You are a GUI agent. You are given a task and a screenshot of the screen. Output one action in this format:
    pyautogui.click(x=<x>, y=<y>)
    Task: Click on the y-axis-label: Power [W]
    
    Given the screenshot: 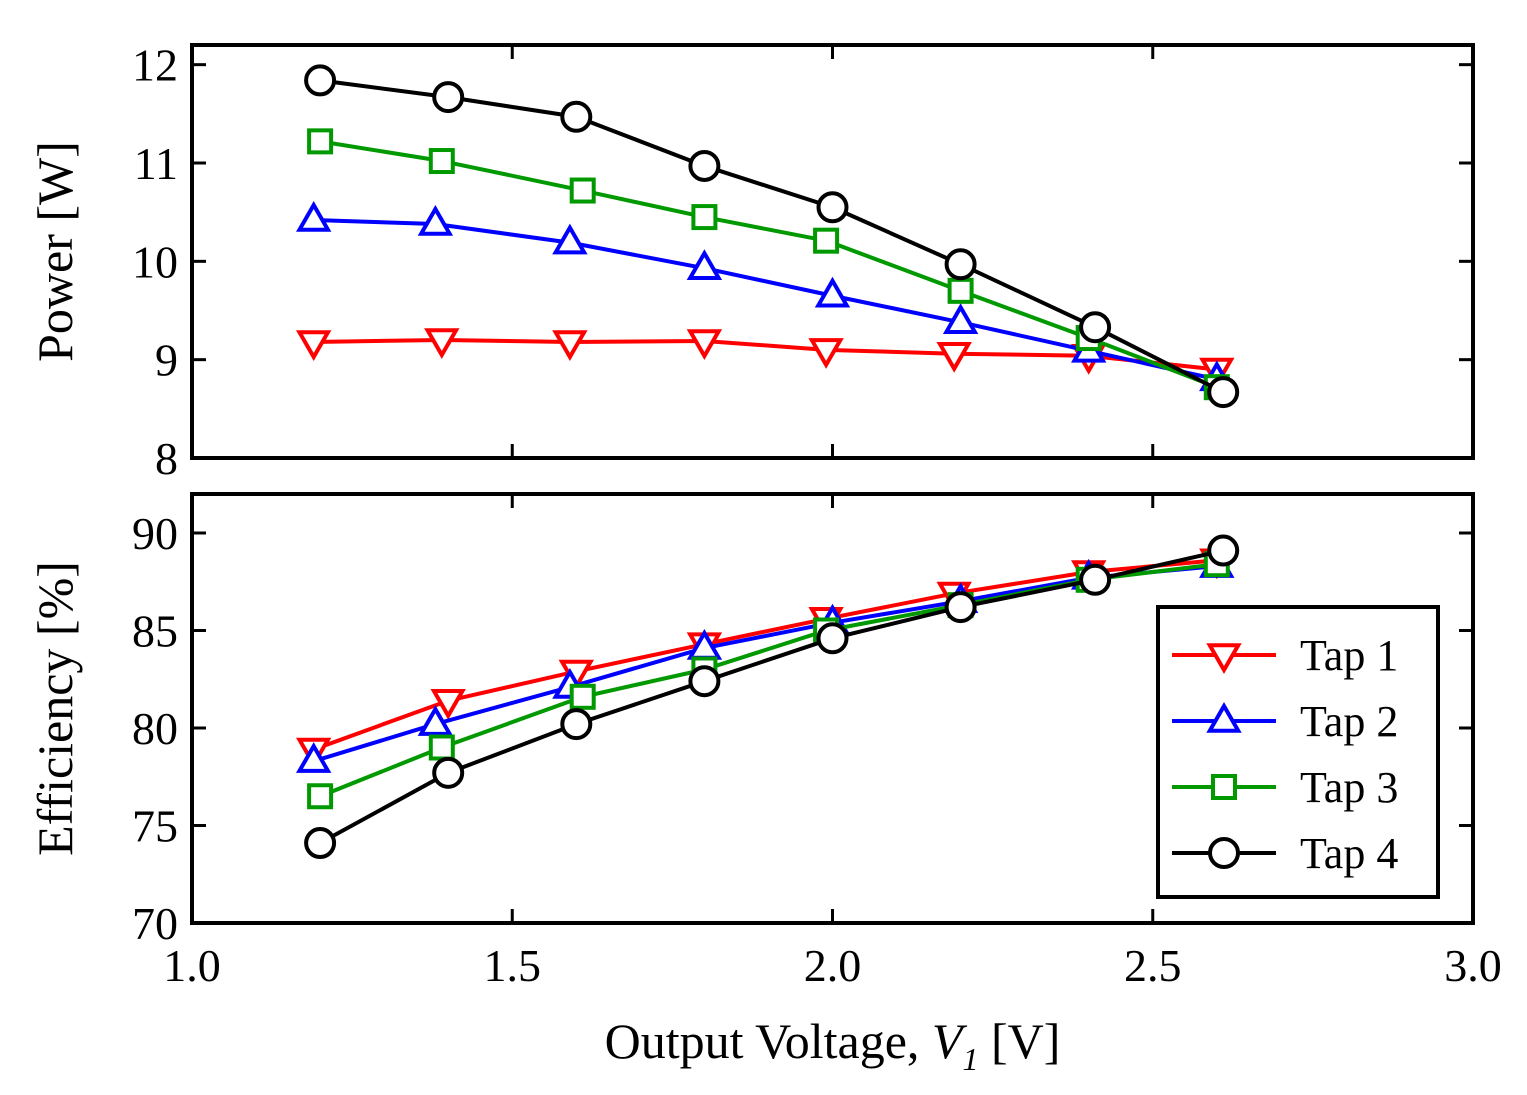 What is the action you would take?
    pyautogui.click(x=55, y=251)
    